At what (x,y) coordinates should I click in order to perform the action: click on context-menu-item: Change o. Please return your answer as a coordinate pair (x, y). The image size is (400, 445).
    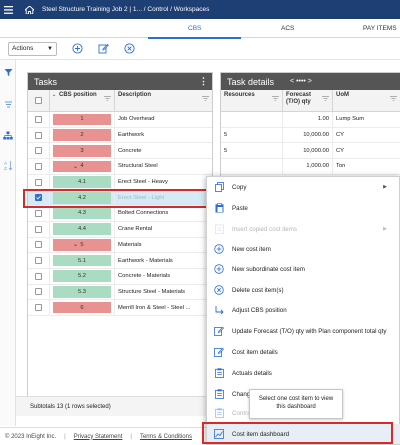
    Looking at the image, I should click on (303, 394).